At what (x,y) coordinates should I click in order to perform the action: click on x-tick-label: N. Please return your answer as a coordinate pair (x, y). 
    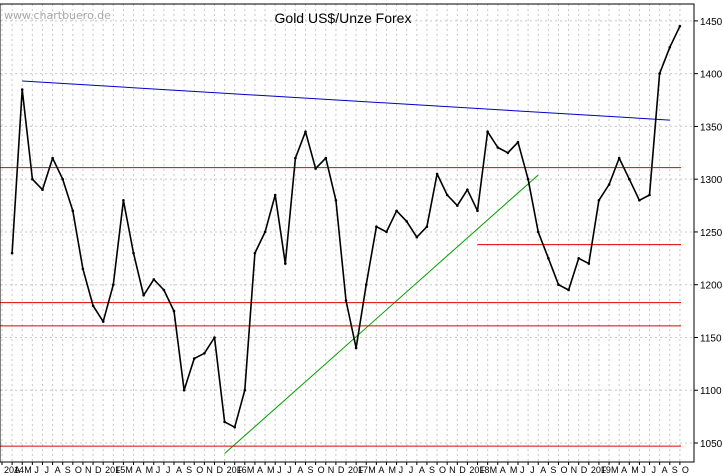
    Looking at the image, I should click on (88, 470).